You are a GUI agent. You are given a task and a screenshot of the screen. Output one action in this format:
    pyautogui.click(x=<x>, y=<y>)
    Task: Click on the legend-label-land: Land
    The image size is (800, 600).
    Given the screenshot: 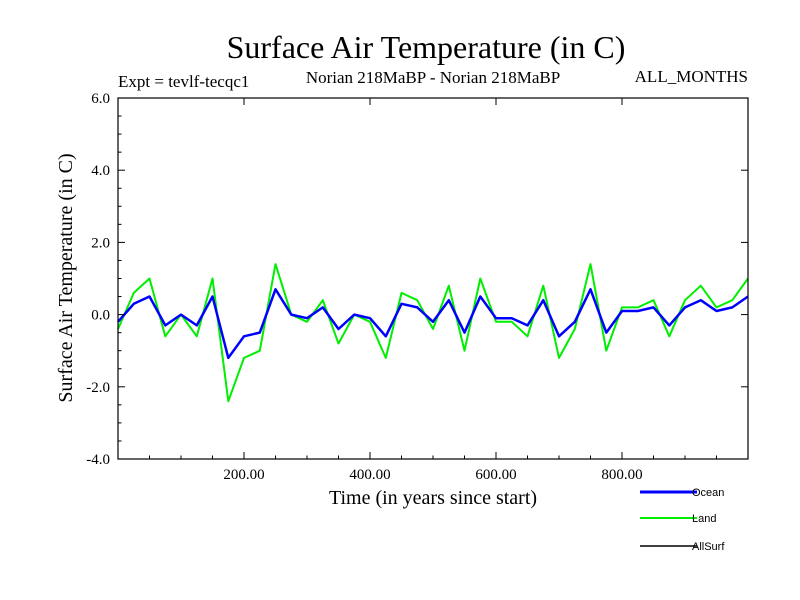 What is the action you would take?
    pyautogui.click(x=704, y=519)
    